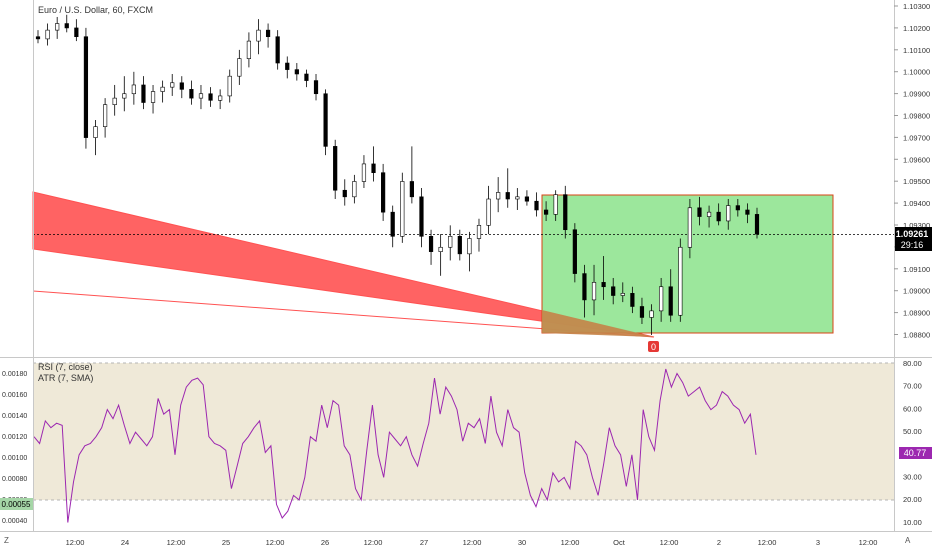  Describe the element at coordinates (916, 116) in the screenshot. I see `price-axis-label: 1.09800` at that location.